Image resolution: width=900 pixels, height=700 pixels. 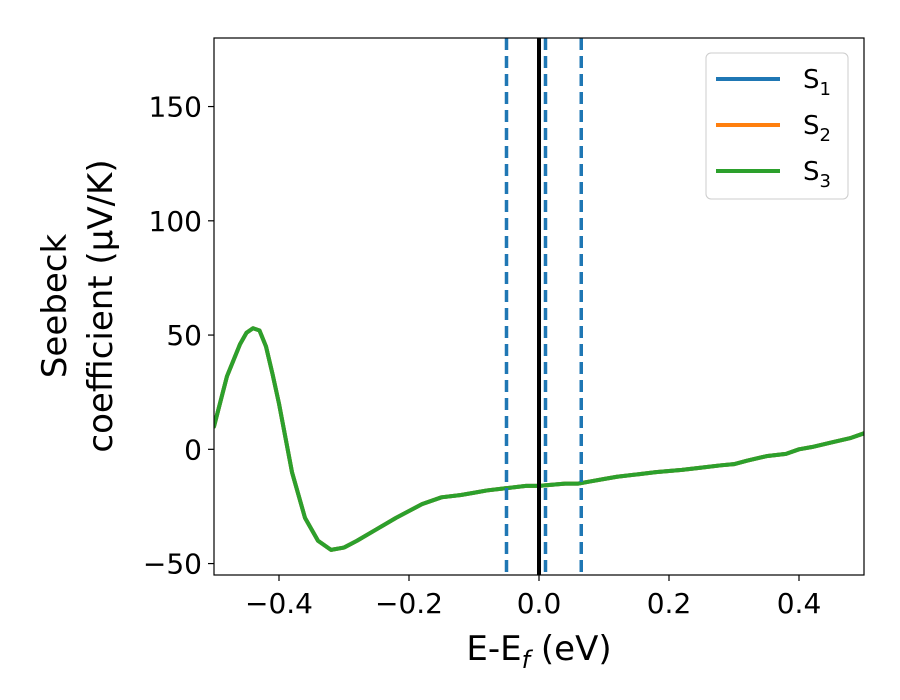 I want to click on y-tick-label: 150, so click(x=175, y=107).